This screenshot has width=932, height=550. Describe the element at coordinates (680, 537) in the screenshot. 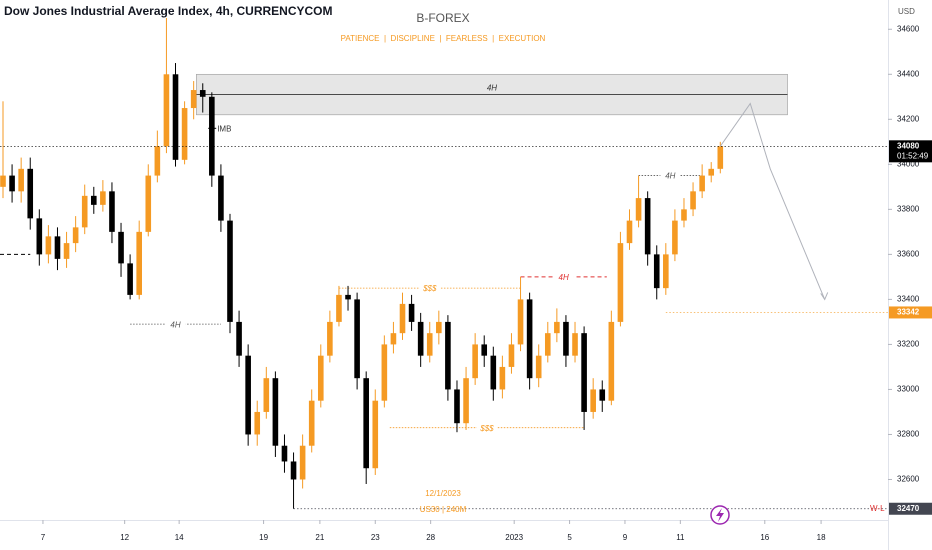

I see `x-tick-label: 11` at that location.